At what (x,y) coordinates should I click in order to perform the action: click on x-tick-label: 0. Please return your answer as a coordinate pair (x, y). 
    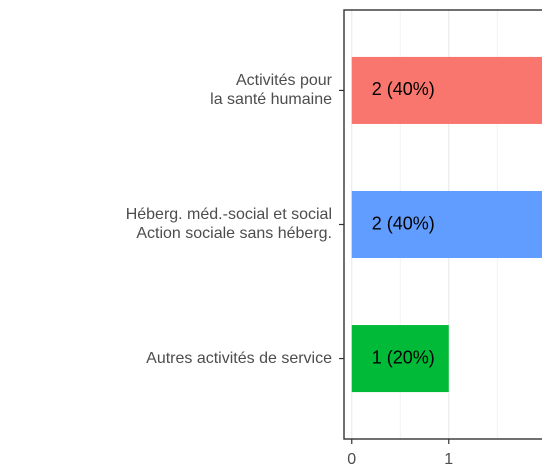
    Looking at the image, I should click on (351, 459).